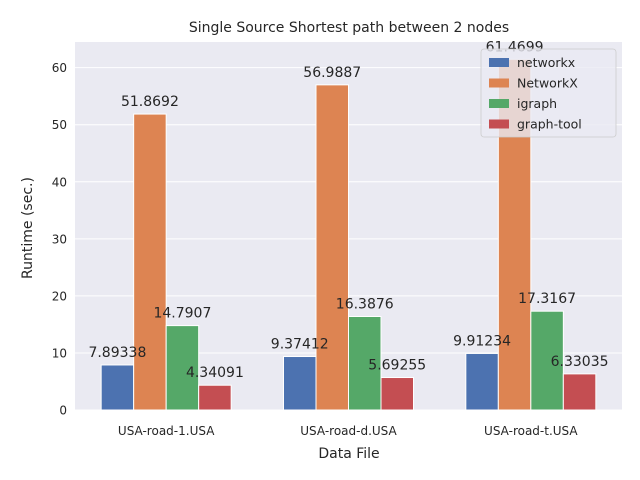  I want to click on y-tick-label: 30, so click(59, 239).